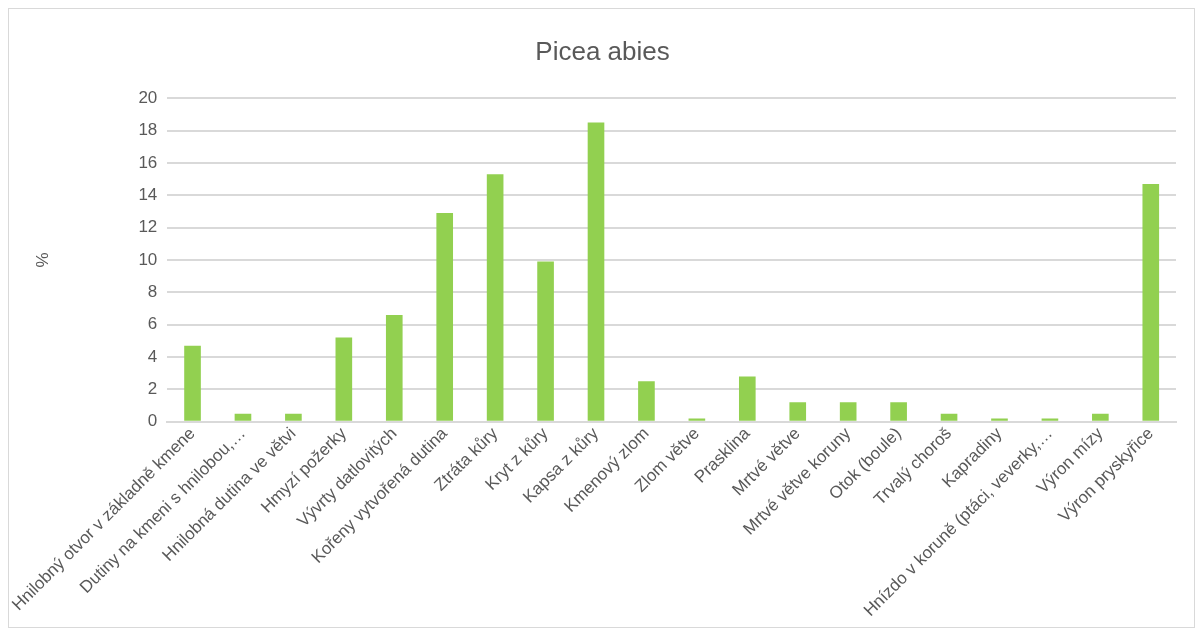  Describe the element at coordinates (602, 50) in the screenshot. I see `chart-title: Picea abies` at that location.